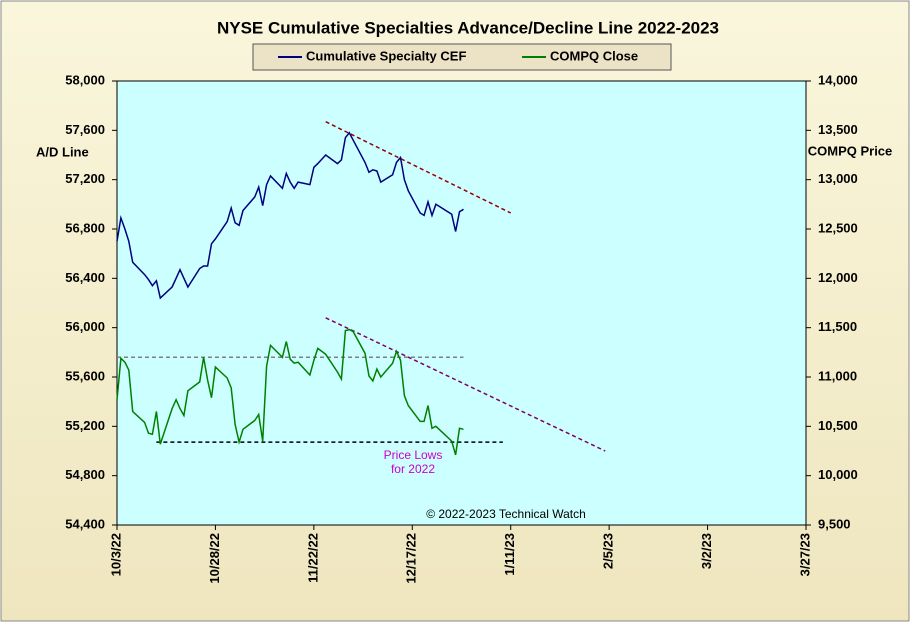 This screenshot has width=911, height=623. I want to click on y-tick-label: 54,800, so click(85, 474).